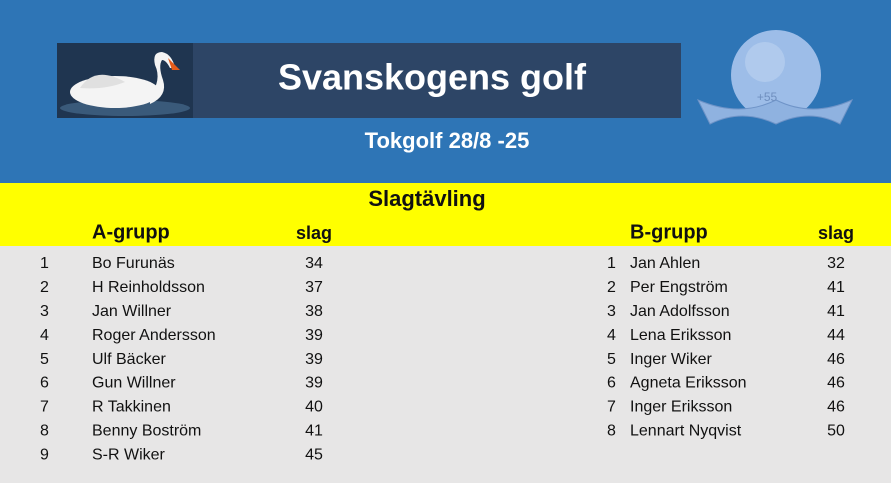  What do you see at coordinates (447, 140) in the screenshot?
I see `subtitle: Tokgolf 28/8 -25` at bounding box center [447, 140].